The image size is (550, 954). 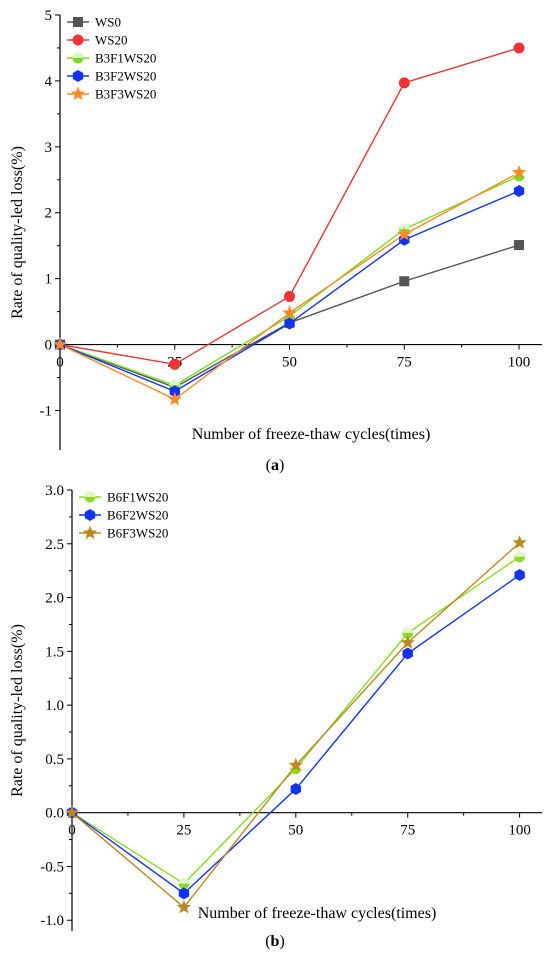 What do you see at coordinates (78, 76) in the screenshot?
I see `panel-a-legend-marker-B3F2WS20` at bounding box center [78, 76].